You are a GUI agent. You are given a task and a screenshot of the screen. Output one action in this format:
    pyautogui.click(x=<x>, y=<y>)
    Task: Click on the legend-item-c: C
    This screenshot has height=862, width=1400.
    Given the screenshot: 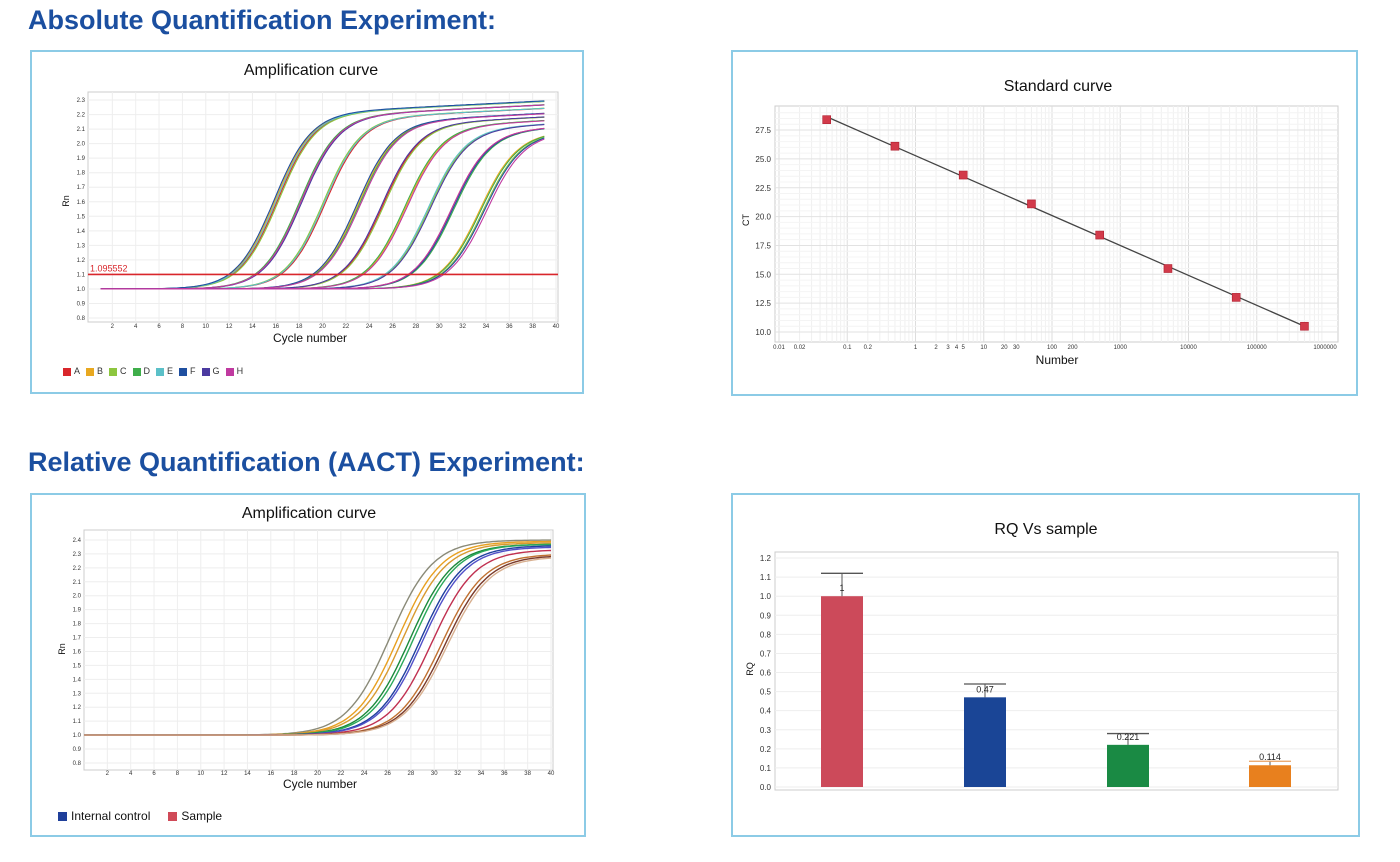 What is the action you would take?
    pyautogui.click(x=118, y=371)
    